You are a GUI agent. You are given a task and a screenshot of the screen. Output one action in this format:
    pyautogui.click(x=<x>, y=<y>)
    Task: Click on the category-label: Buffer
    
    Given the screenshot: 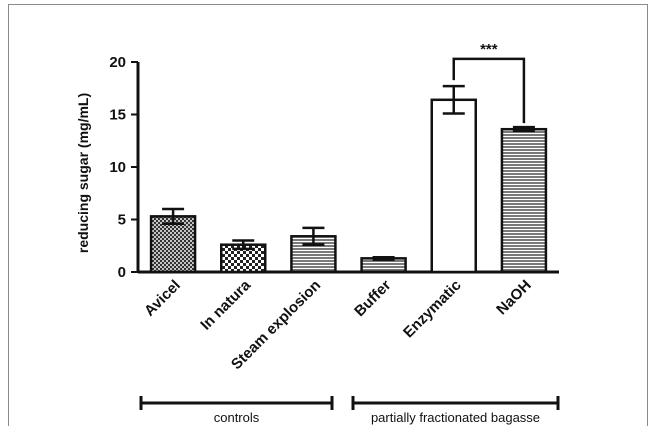 What is the action you would take?
    pyautogui.click(x=372, y=298)
    